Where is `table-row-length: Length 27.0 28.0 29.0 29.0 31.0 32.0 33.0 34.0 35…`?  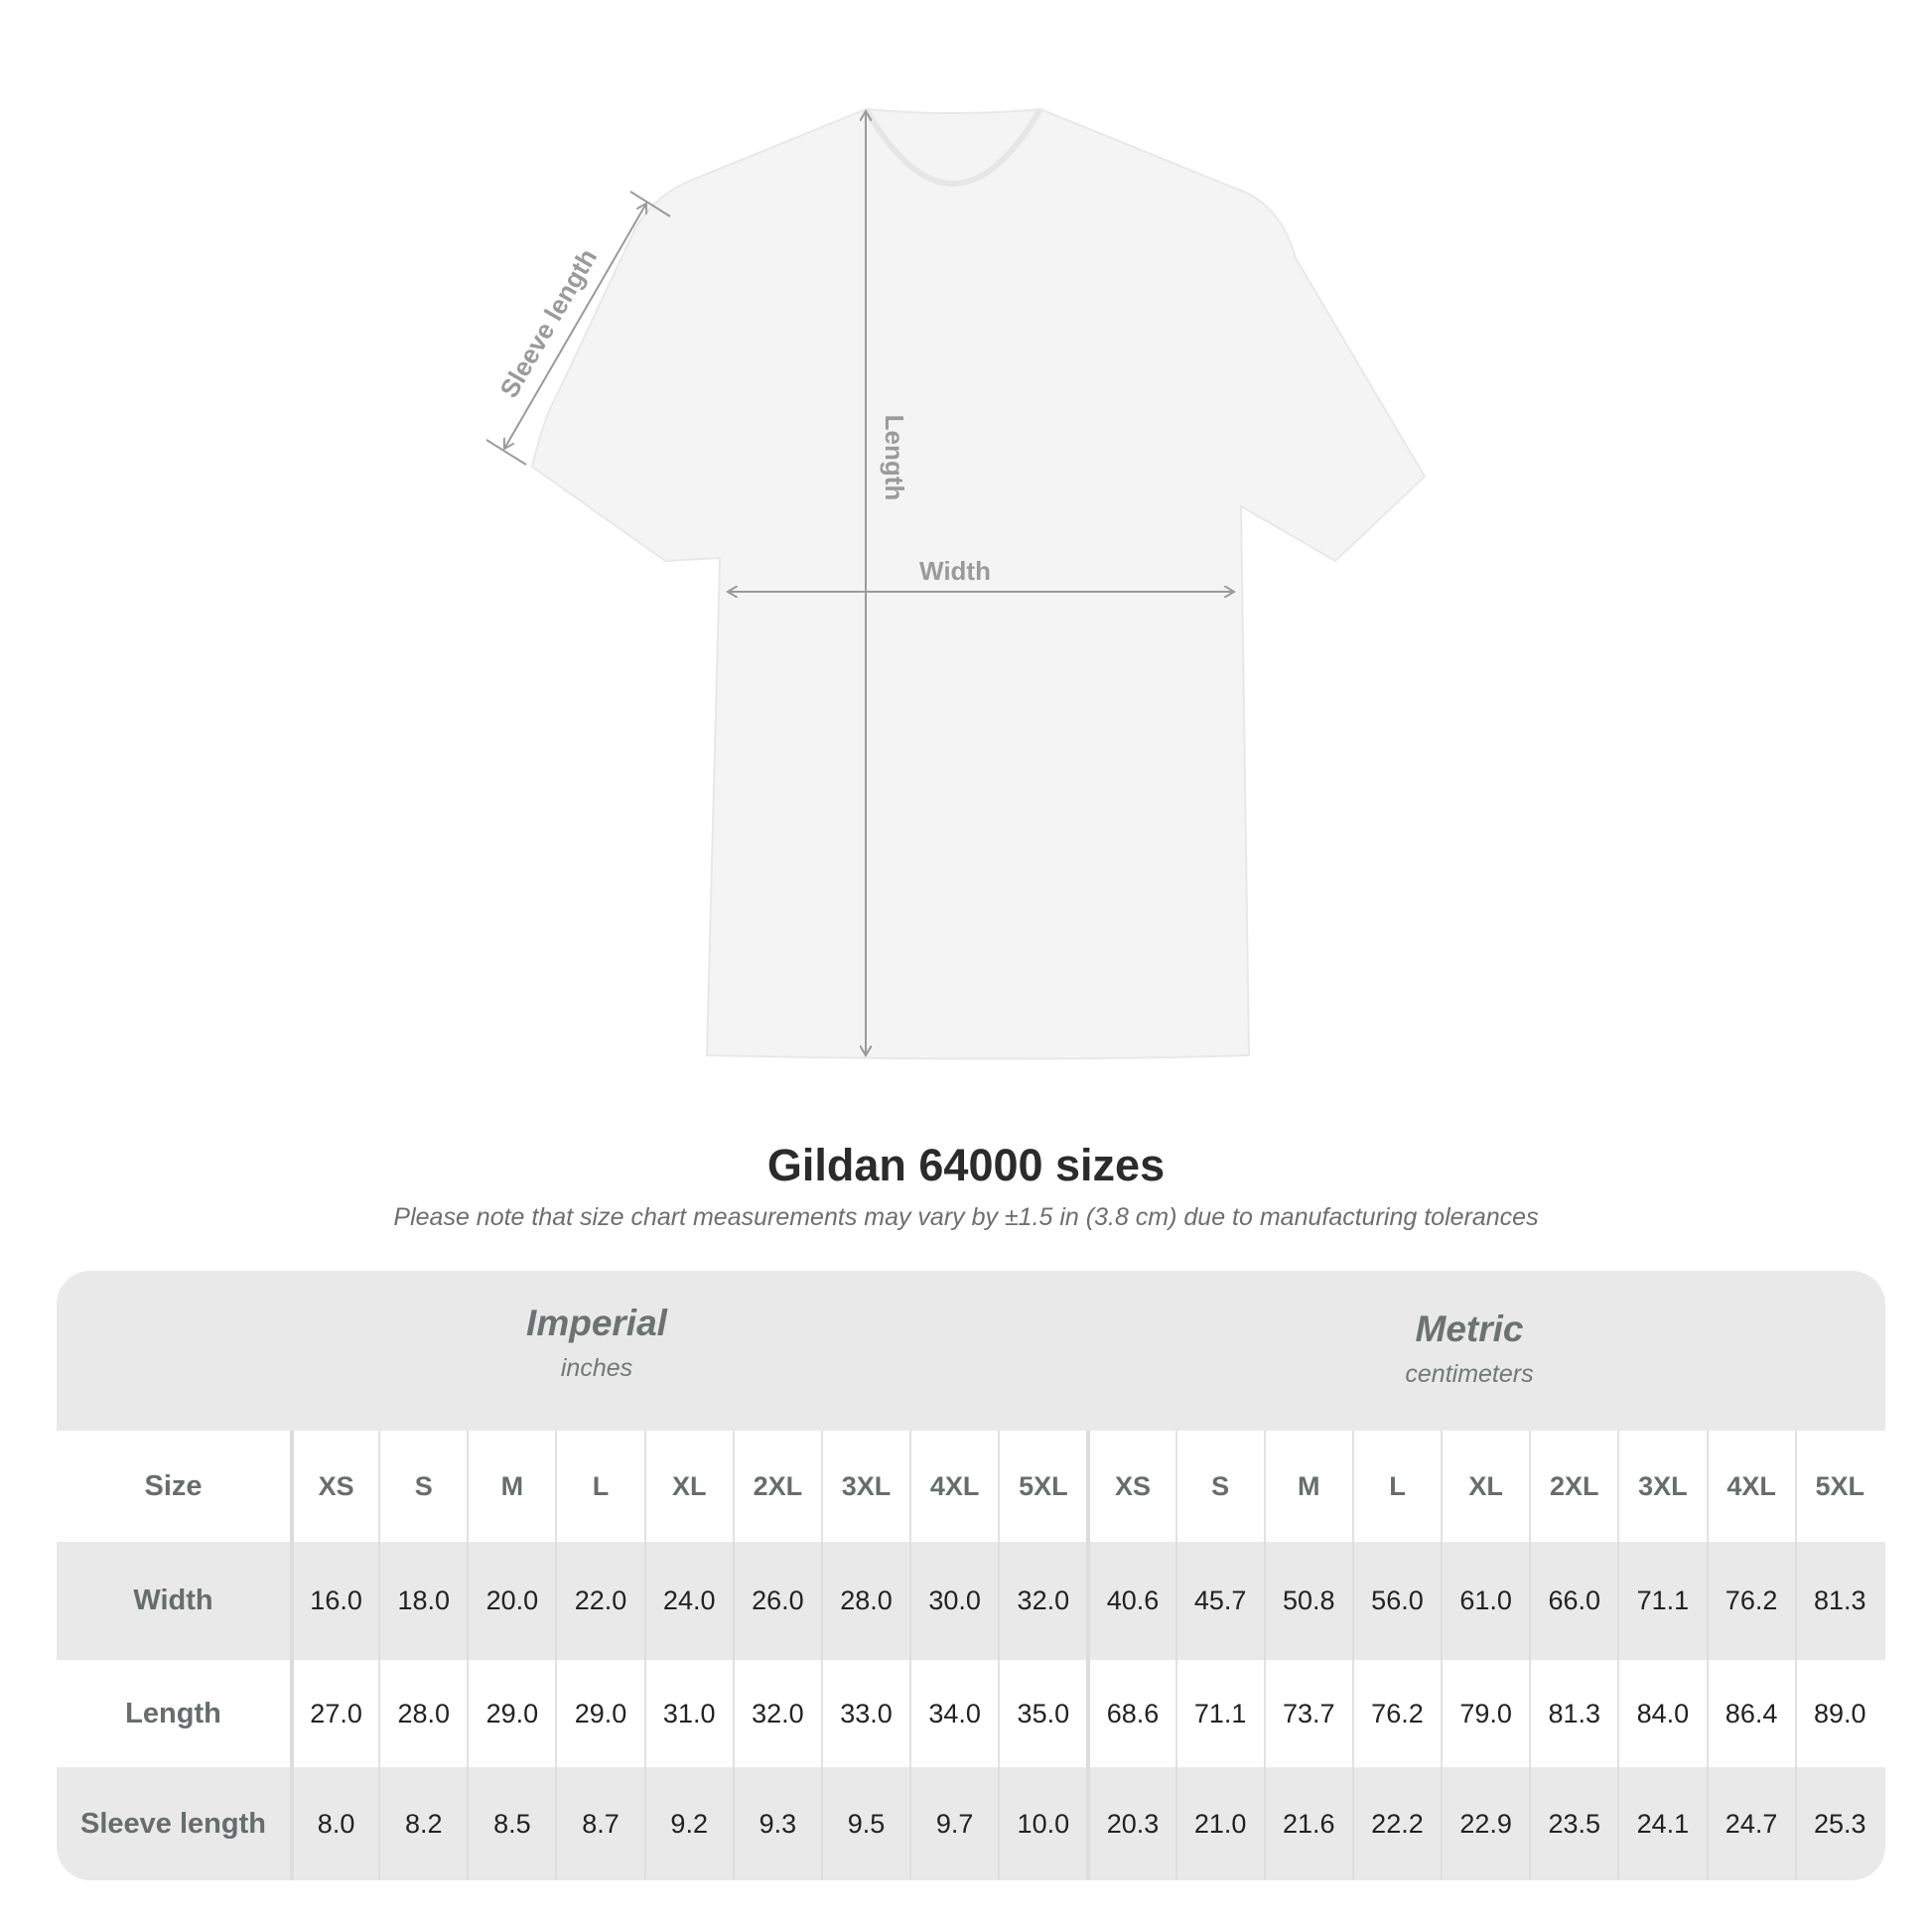 table-row-length: Length 27.0 28.0 29.0 29.0 31.0 32.0 33.0 34.0 35… is located at coordinates (971, 1714).